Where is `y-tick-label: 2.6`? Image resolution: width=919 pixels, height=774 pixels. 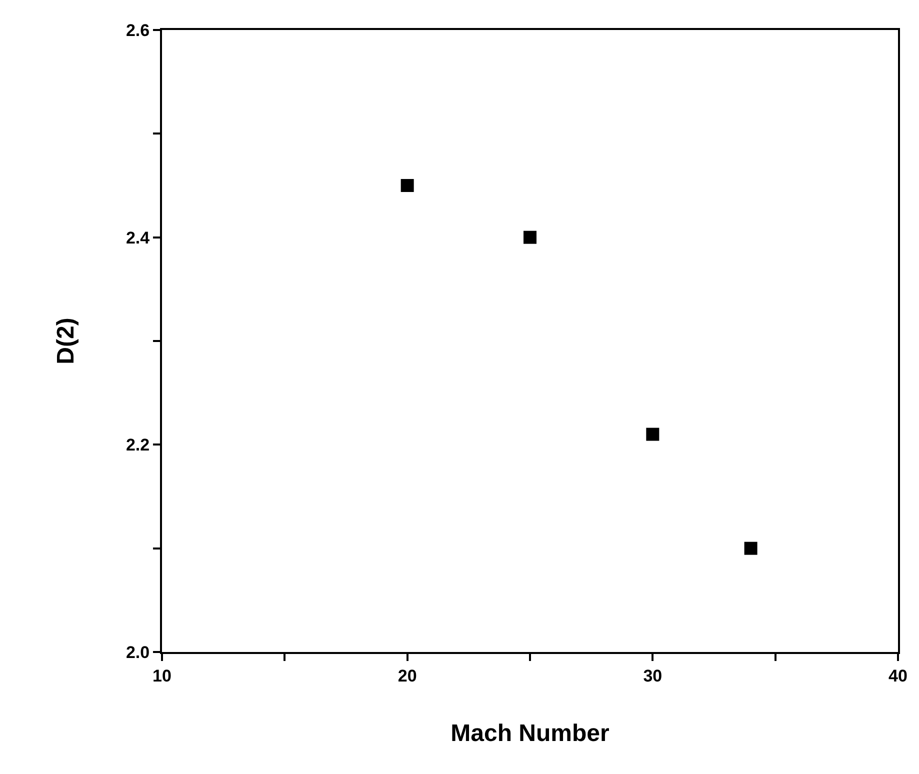
y-tick-label: 2.6 is located at coordinates (138, 30).